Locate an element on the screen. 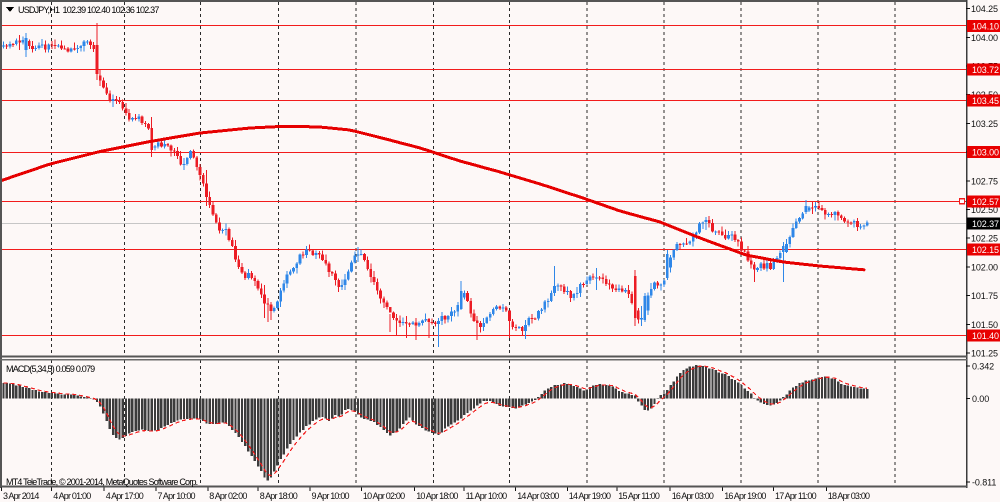 The width and height of the screenshot is (1000, 502). svg-text: 101.40 is located at coordinates (985, 336).